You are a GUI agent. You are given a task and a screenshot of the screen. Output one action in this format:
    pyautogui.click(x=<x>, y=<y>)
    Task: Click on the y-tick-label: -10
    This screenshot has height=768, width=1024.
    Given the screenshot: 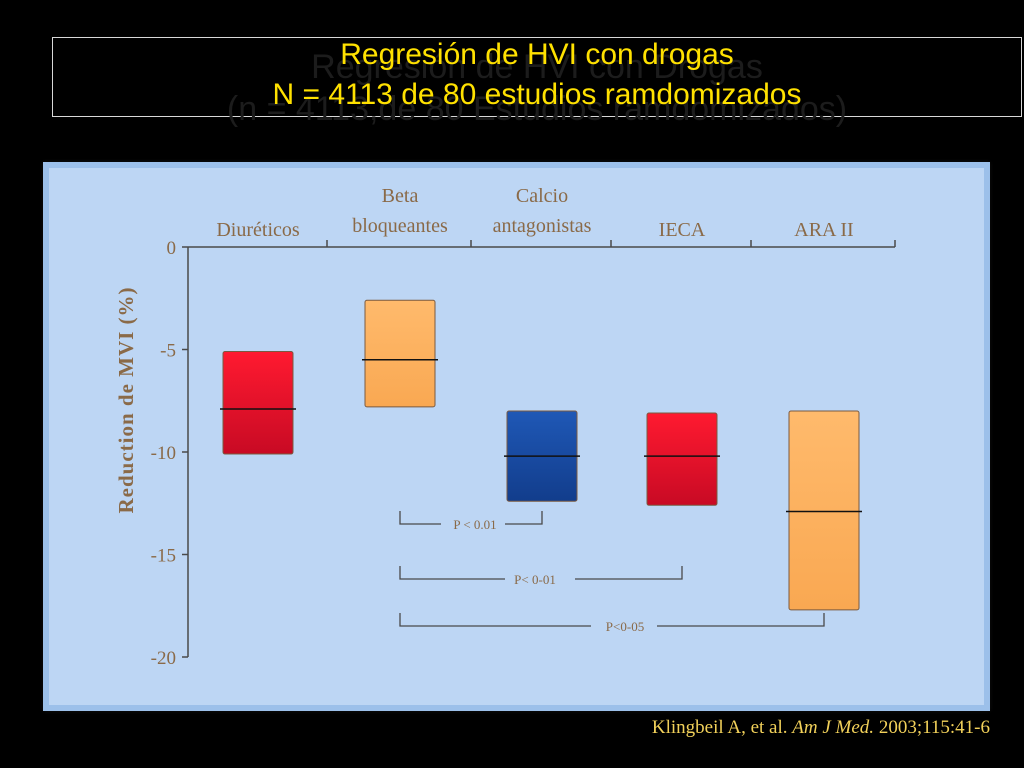 What is the action you would take?
    pyautogui.click(x=163, y=453)
    